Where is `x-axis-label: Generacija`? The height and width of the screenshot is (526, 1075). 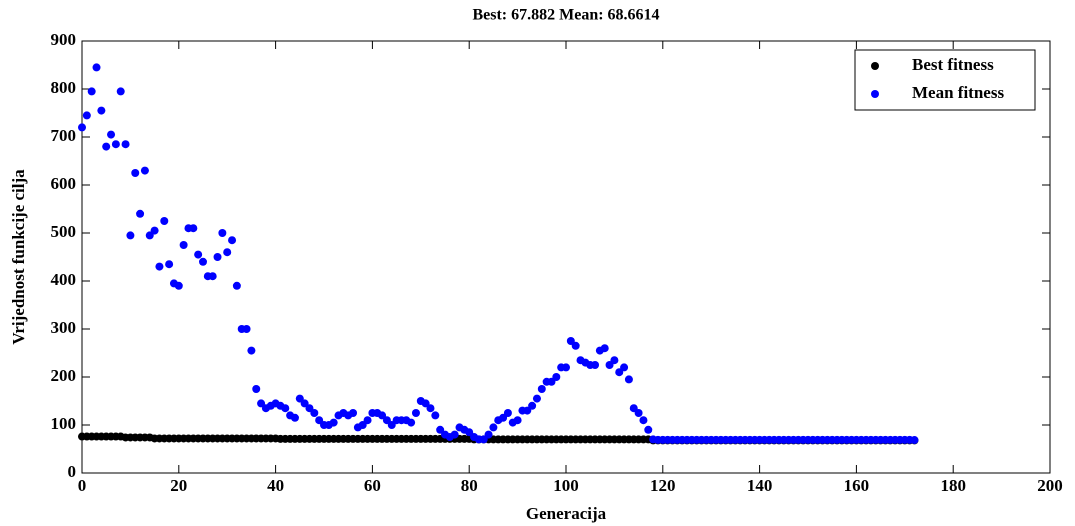
x-axis-label: Generacija is located at coordinates (566, 513).